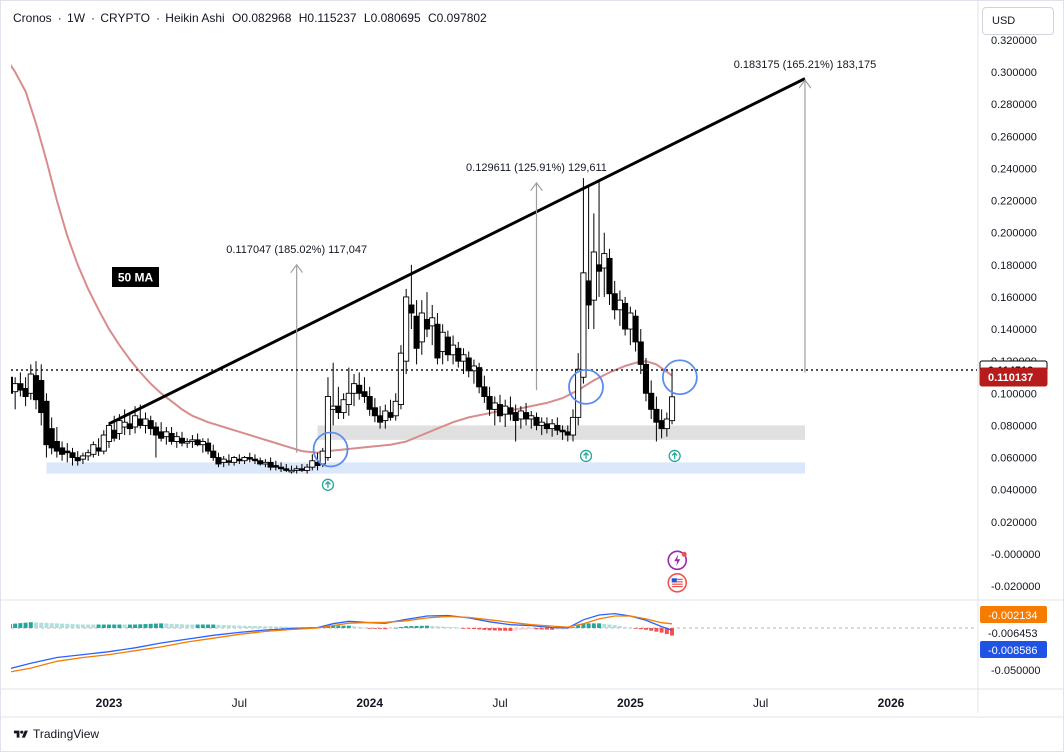  Describe the element at coordinates (489, 644) in the screenshot. I see `macd-panel` at that location.